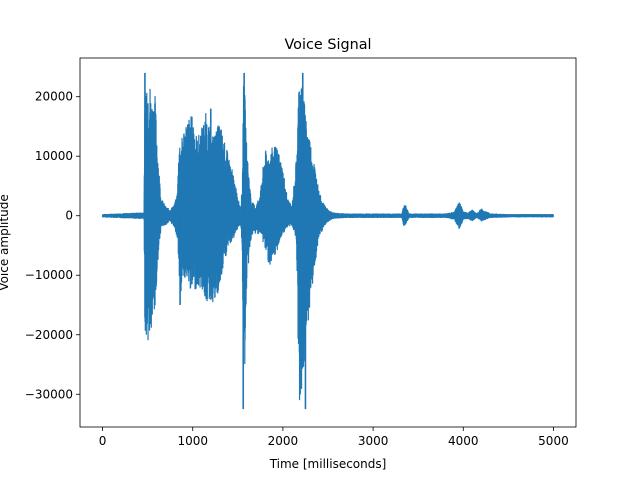 The width and height of the screenshot is (640, 480). Describe the element at coordinates (328, 464) in the screenshot. I see `x-axis-label: Time [milliseconds]` at that location.